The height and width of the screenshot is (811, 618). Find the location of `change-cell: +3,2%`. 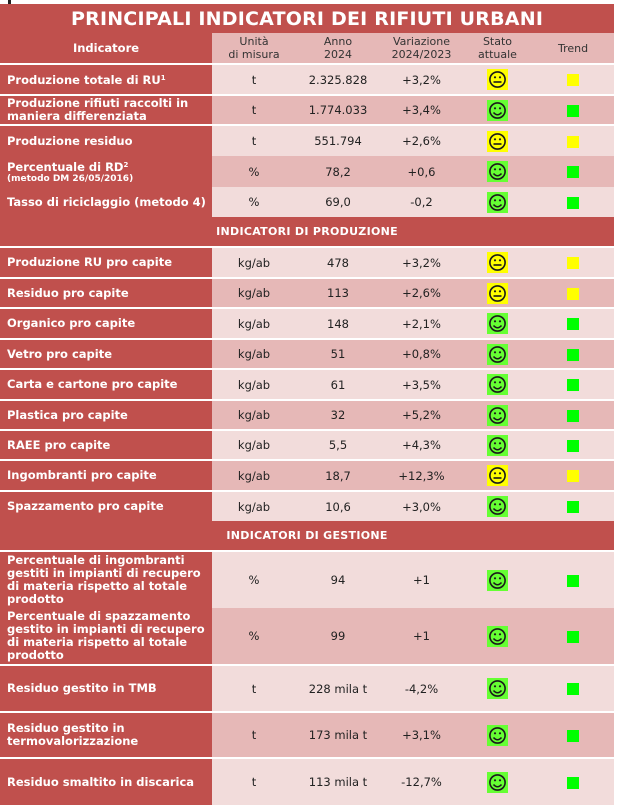

change-cell: +3,2% is located at coordinates (421, 262).